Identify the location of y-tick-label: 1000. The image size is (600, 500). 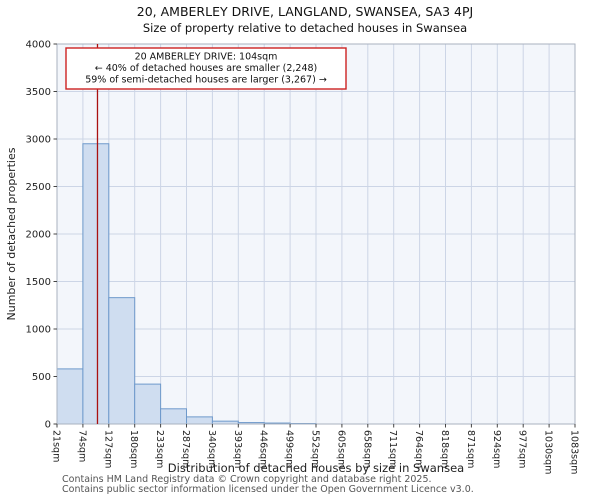
(38, 330).